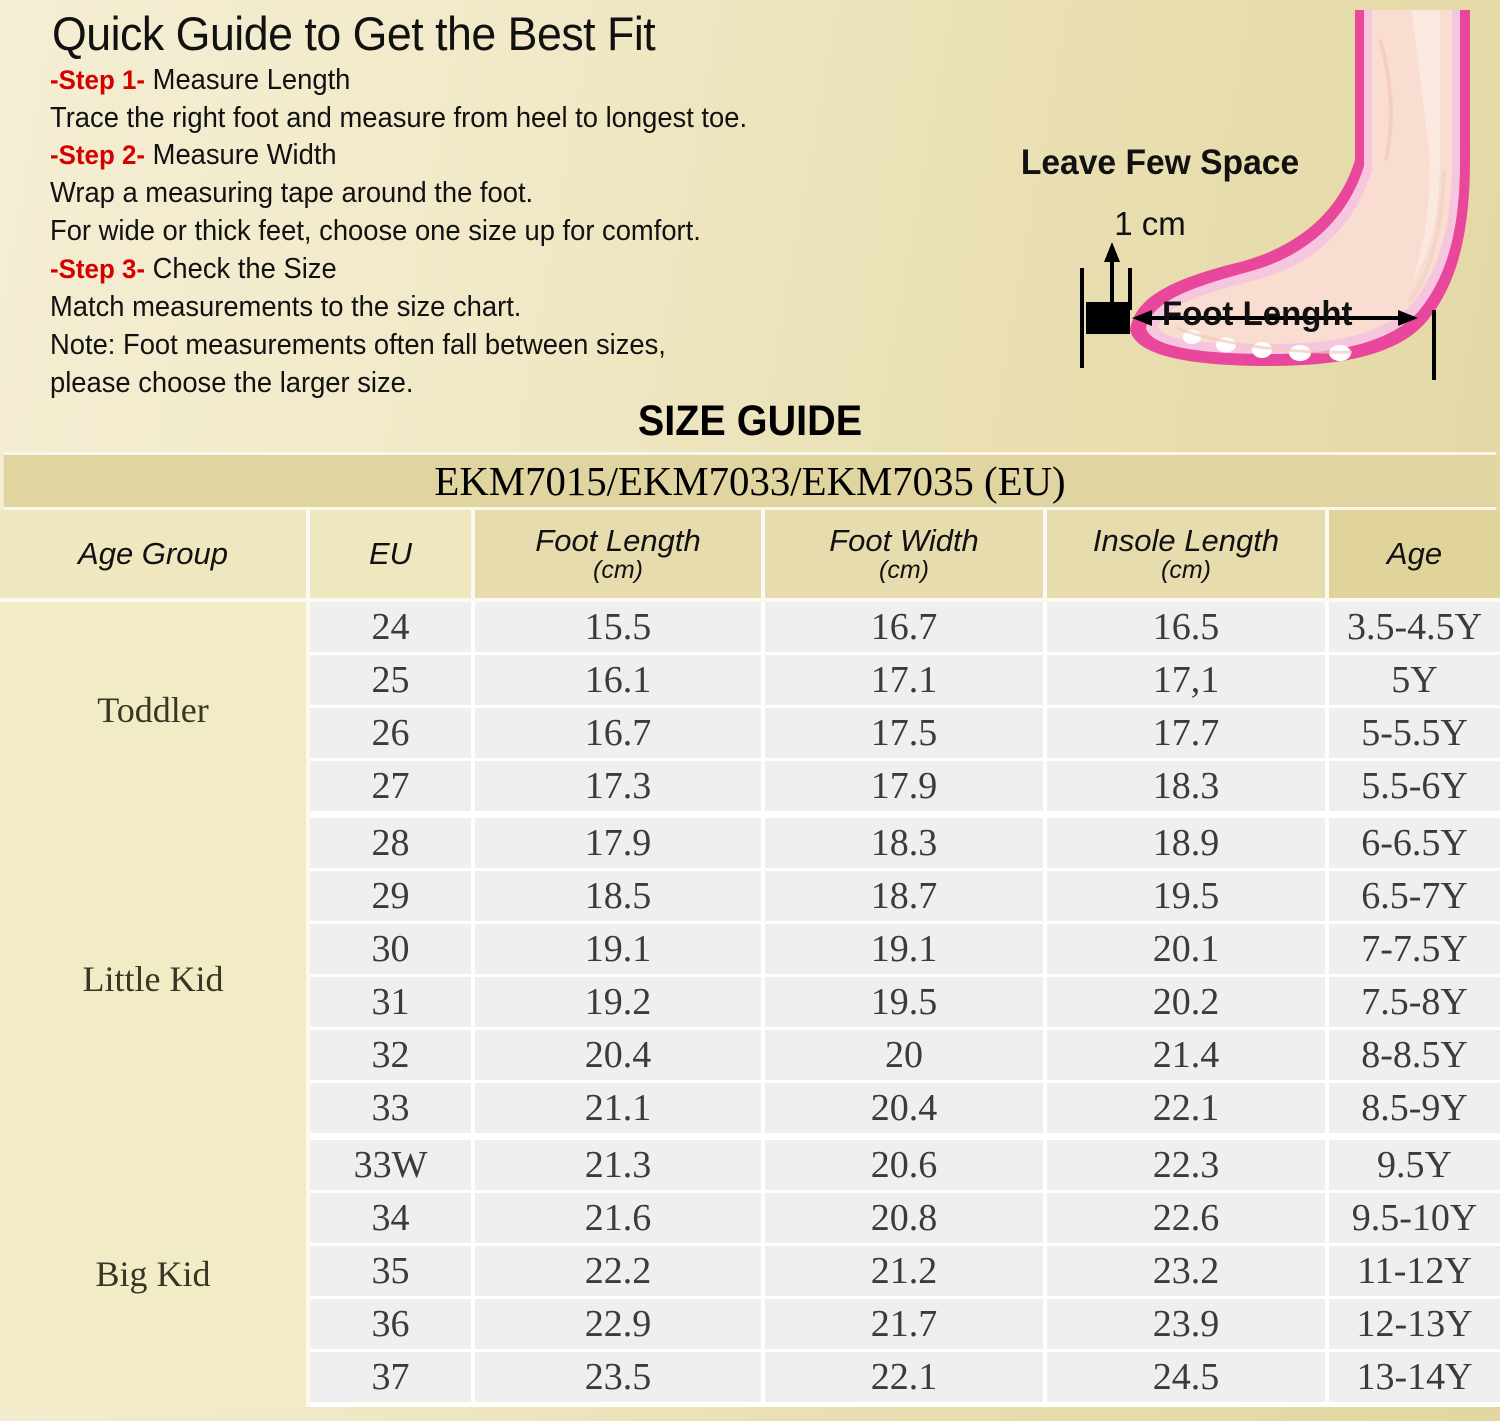  I want to click on cell-age: 8-8.5Y, so click(1414, 1056).